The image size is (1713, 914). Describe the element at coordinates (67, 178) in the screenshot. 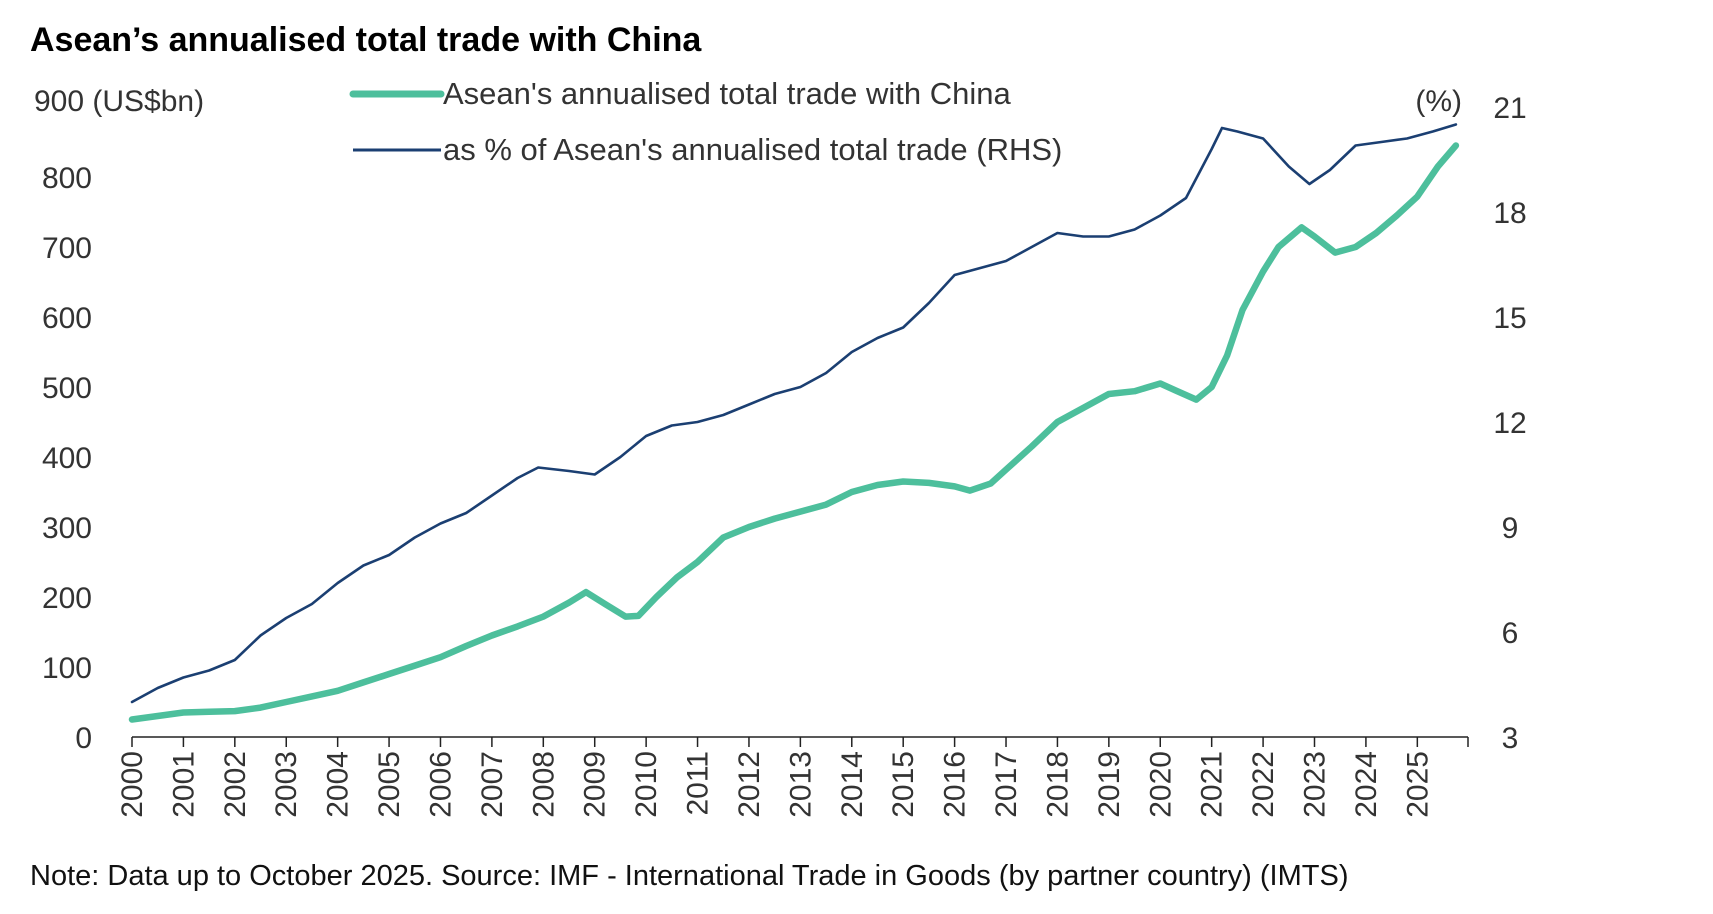

I see `left-tick-label: 800` at that location.